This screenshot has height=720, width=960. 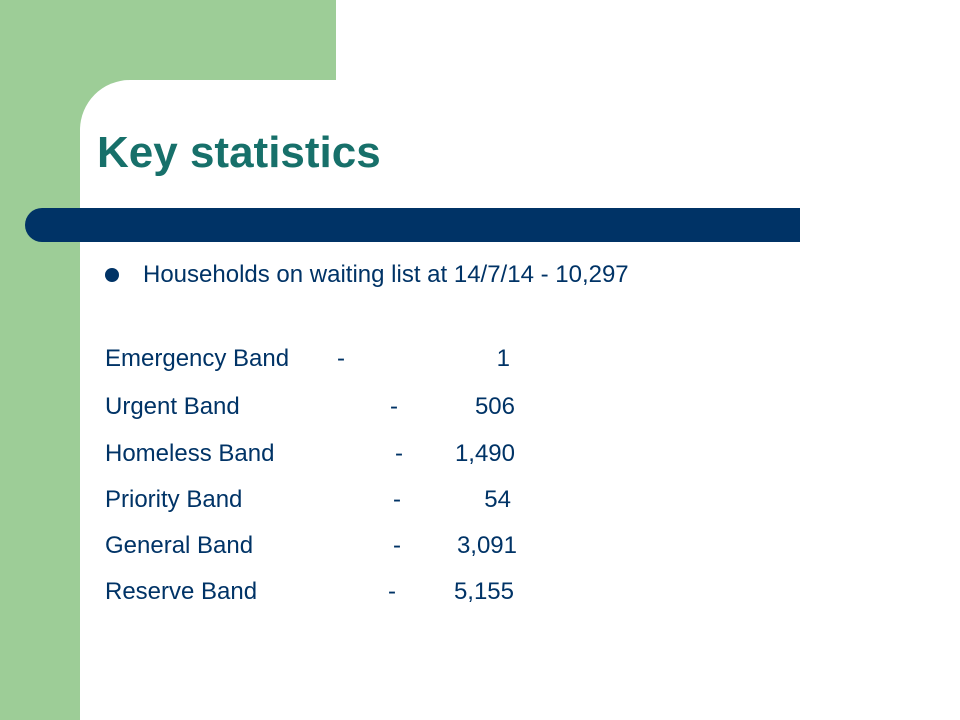 I want to click on band-label: Urgent Band, so click(x=172, y=406).